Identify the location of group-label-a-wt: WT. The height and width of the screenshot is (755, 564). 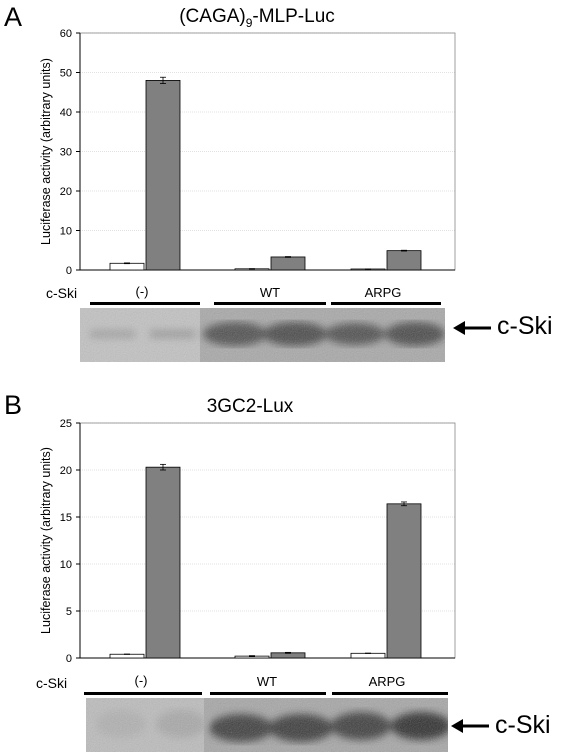
(270, 292).